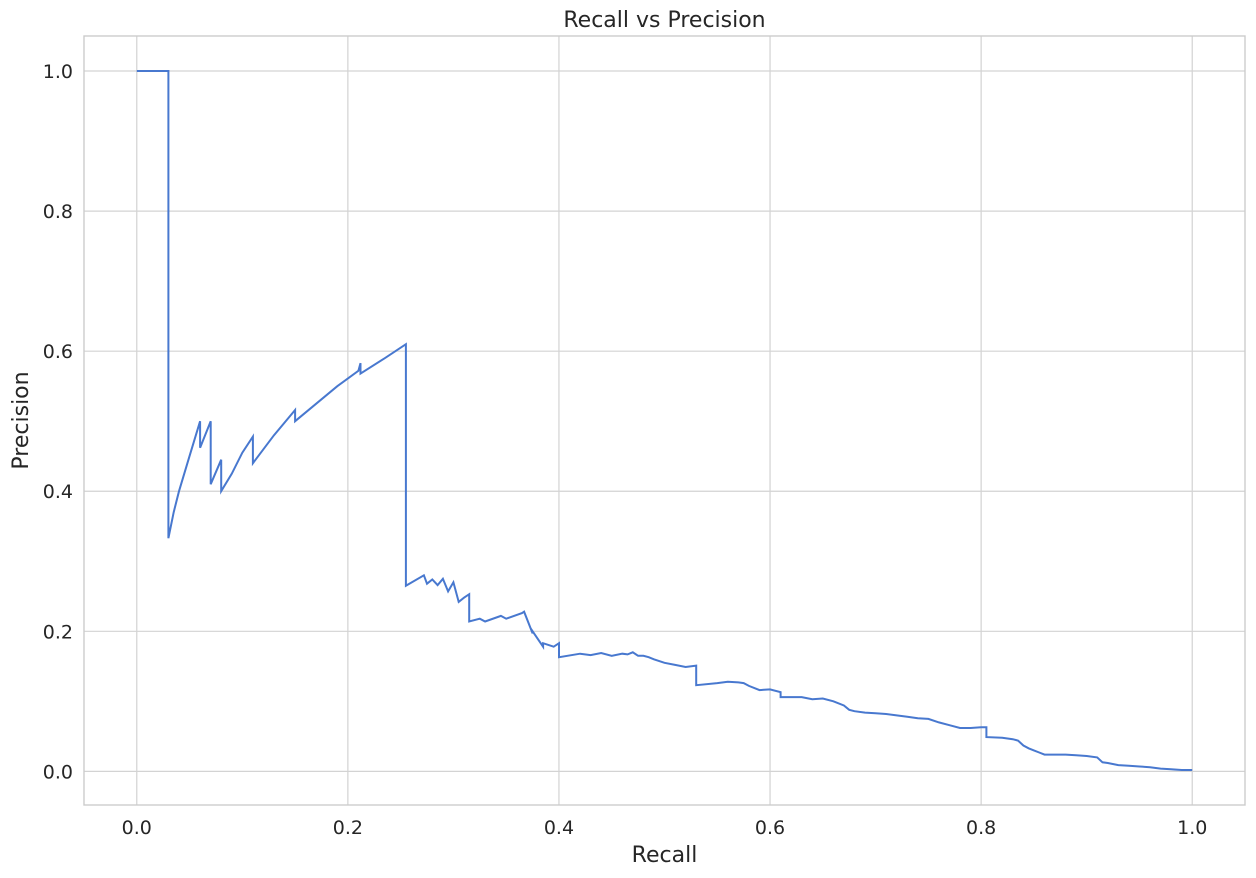 The image size is (1256, 878). I want to click on y-tick-label: 0.2, so click(58, 632).